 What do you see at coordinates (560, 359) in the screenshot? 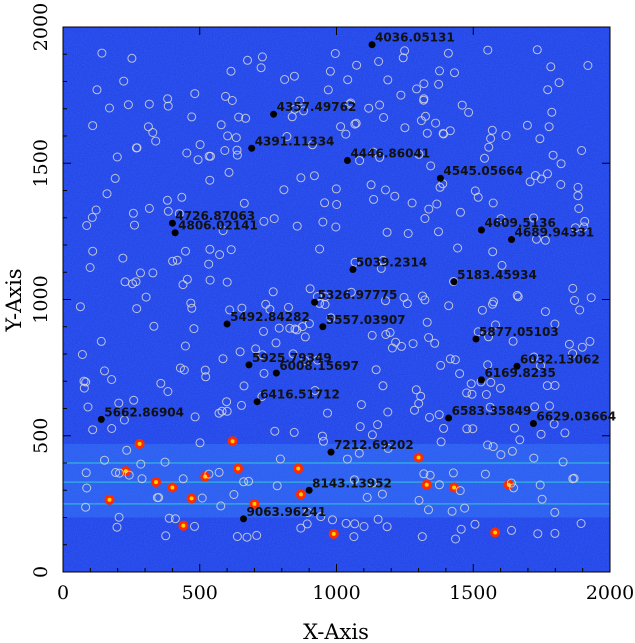
I see `line-label: 6032.13062` at bounding box center [560, 359].